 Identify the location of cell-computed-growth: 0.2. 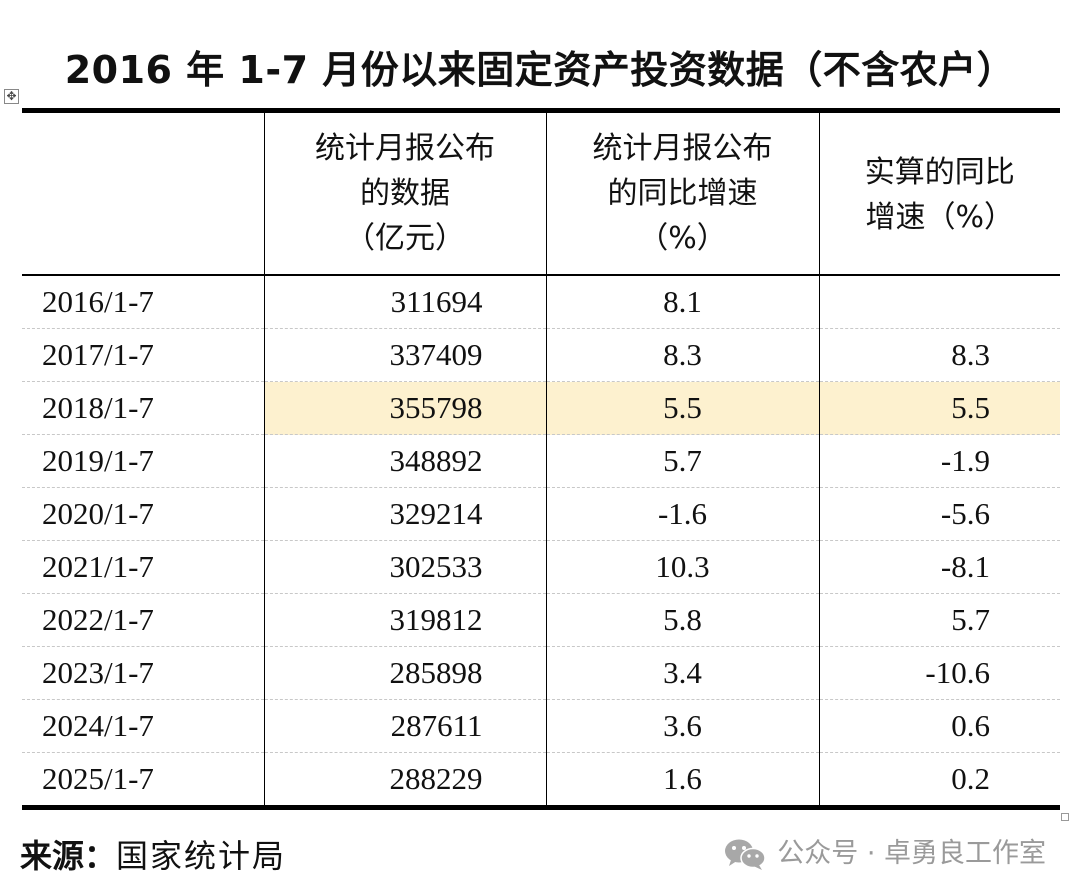
(939, 780).